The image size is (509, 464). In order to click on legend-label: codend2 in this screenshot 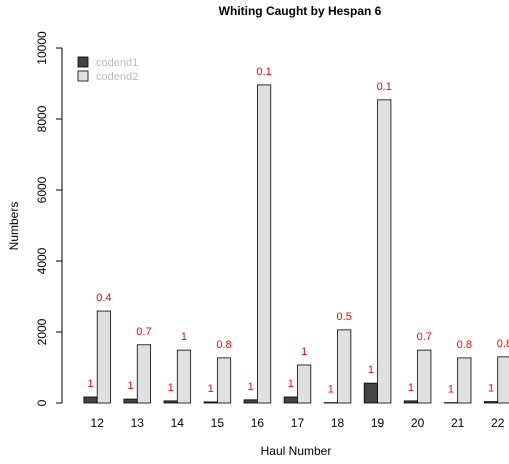, I will do `click(117, 77)`.